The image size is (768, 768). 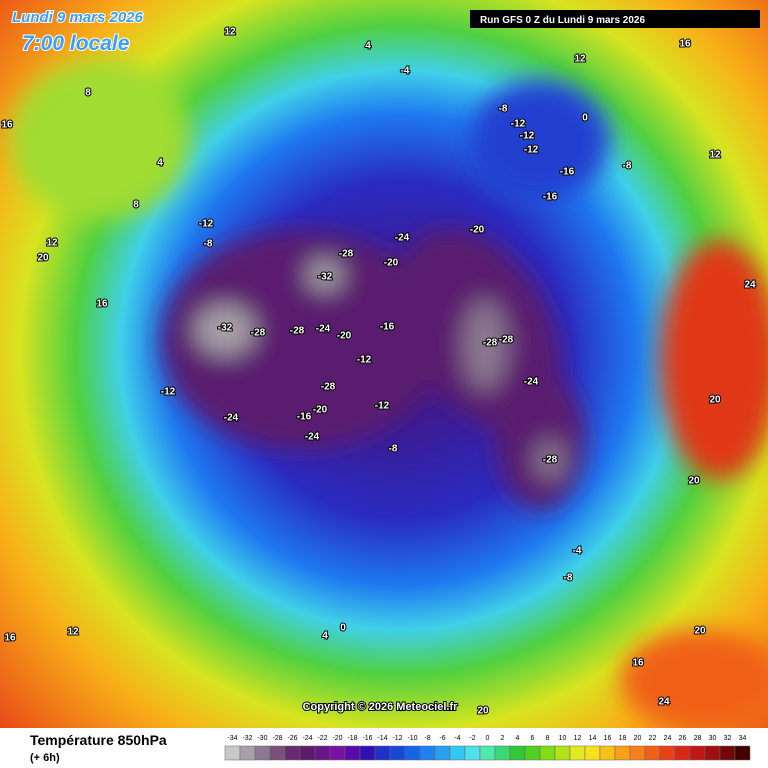 What do you see at coordinates (427, 738) in the screenshot?
I see `scale-label: -8` at bounding box center [427, 738].